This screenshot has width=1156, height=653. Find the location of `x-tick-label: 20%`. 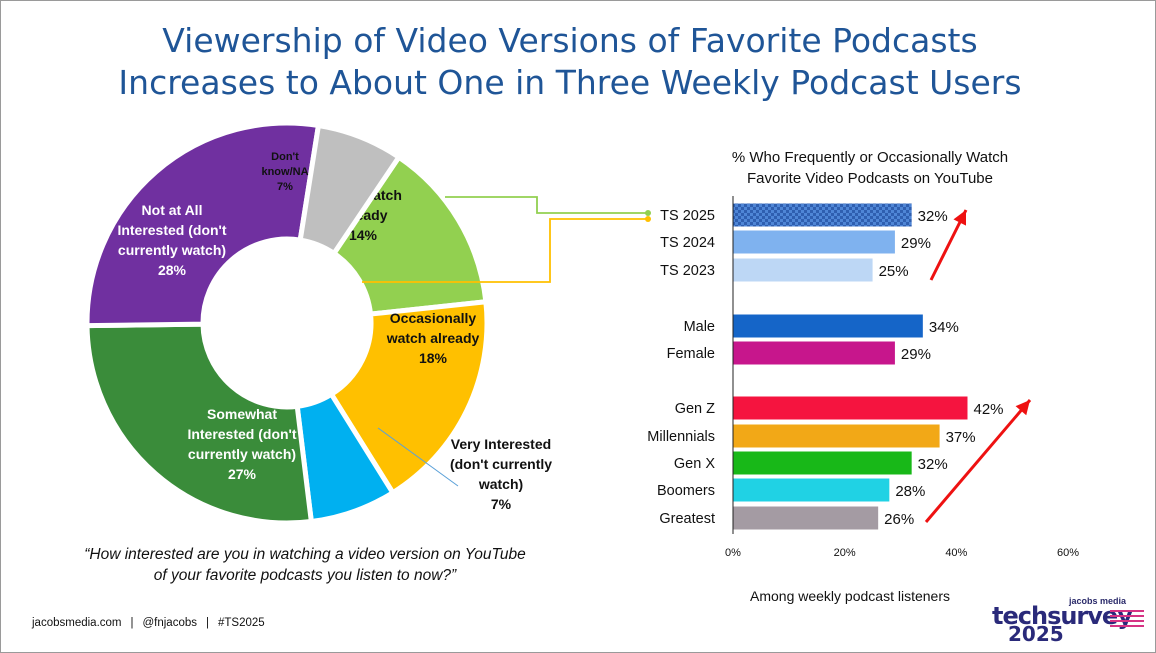

x-tick-label: 20% is located at coordinates (845, 553).